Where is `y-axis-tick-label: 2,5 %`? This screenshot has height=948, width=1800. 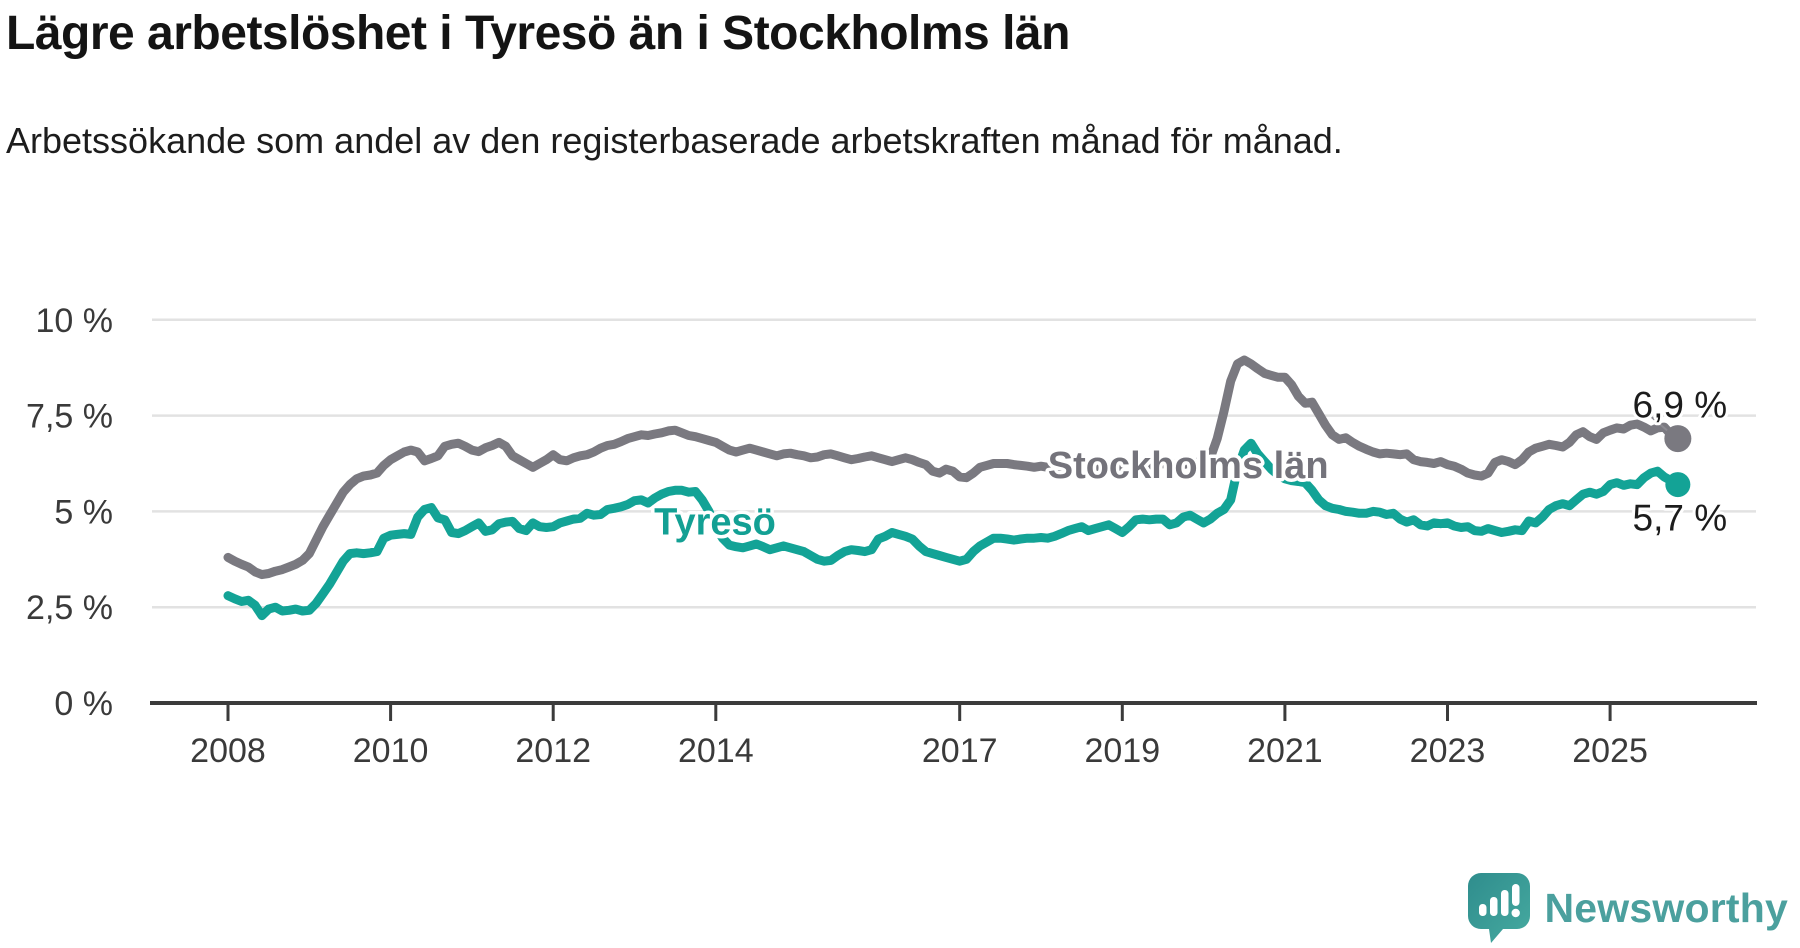 y-axis-tick-label: 2,5 % is located at coordinates (69, 608).